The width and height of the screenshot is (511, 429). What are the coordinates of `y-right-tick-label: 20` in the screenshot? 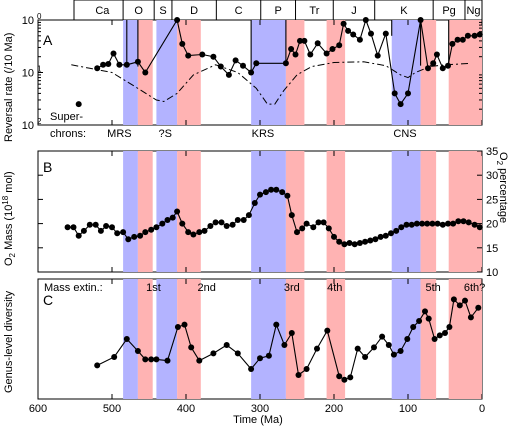 It's located at (492, 225).